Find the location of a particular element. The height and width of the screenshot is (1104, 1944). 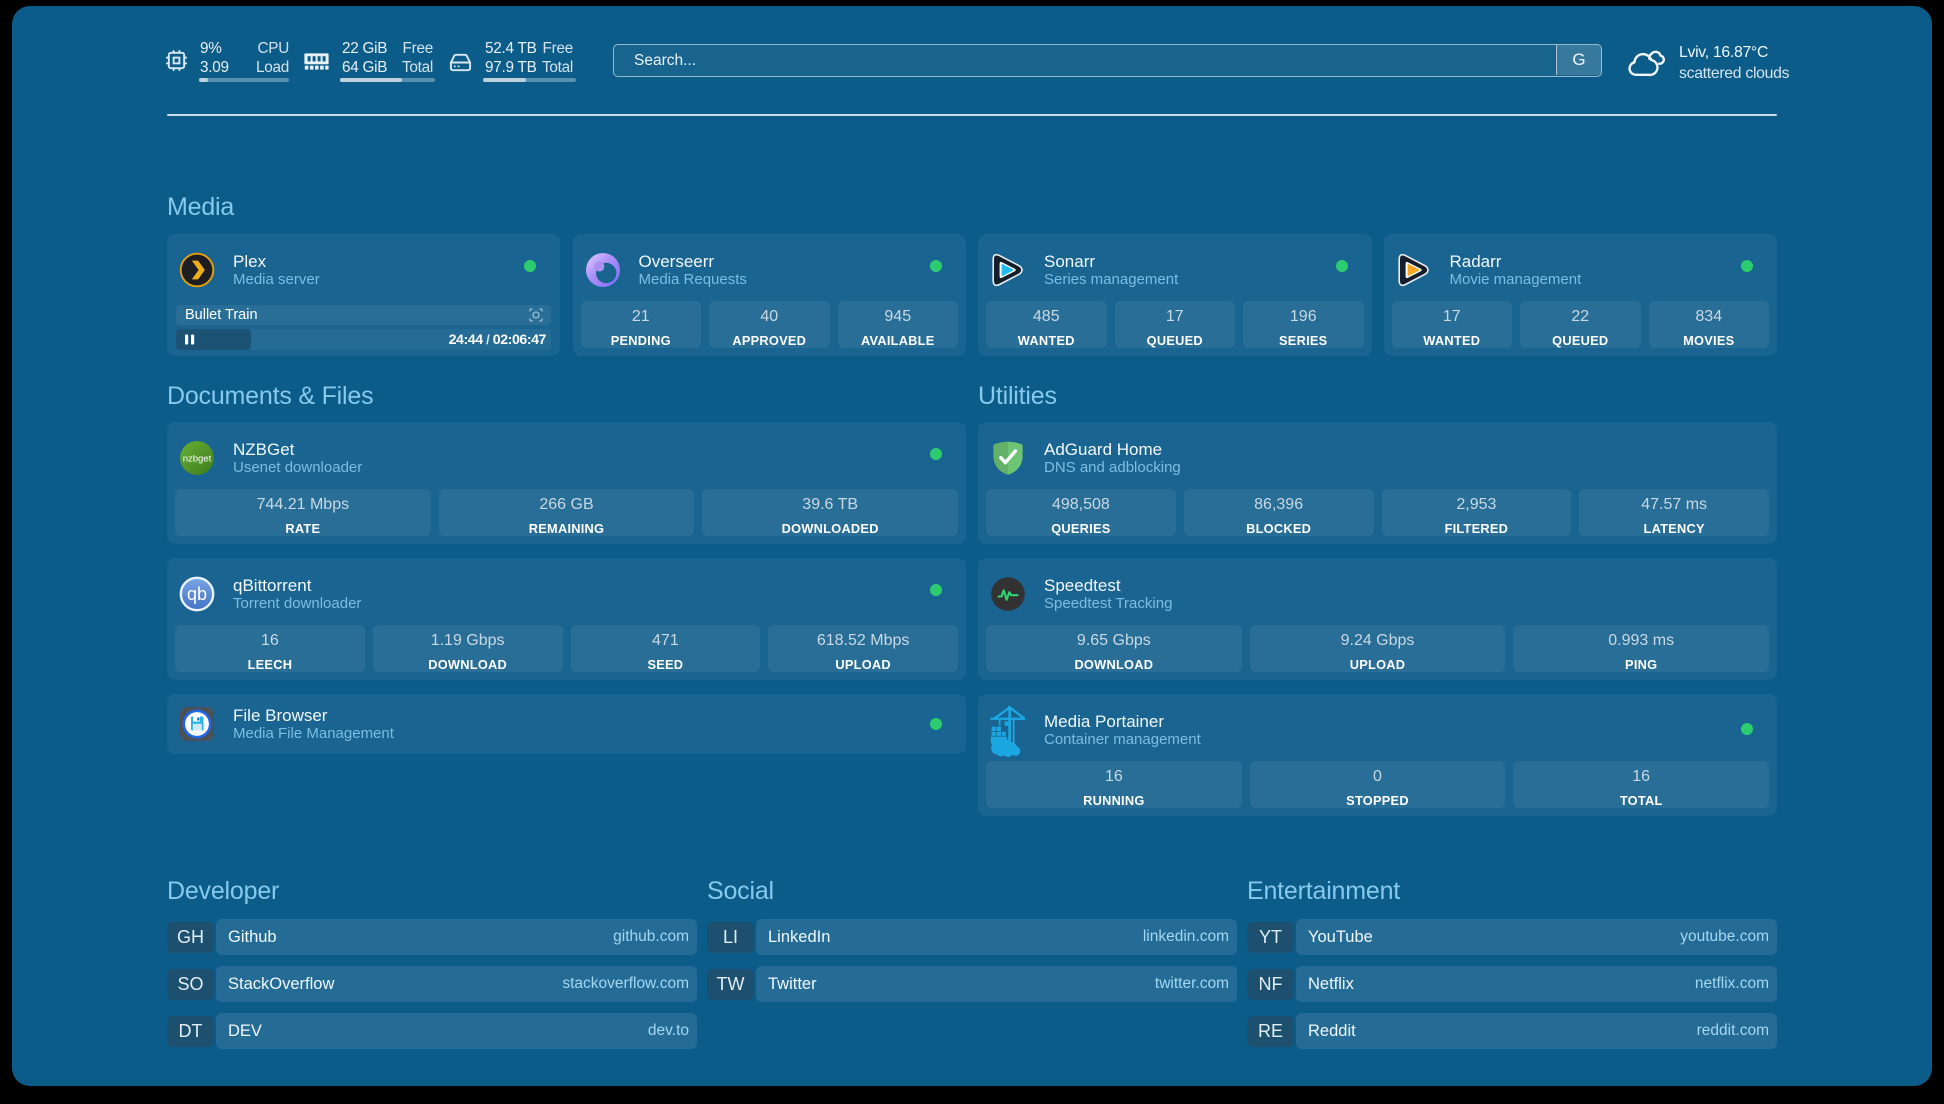

svg-text: nzbget is located at coordinates (197, 459).